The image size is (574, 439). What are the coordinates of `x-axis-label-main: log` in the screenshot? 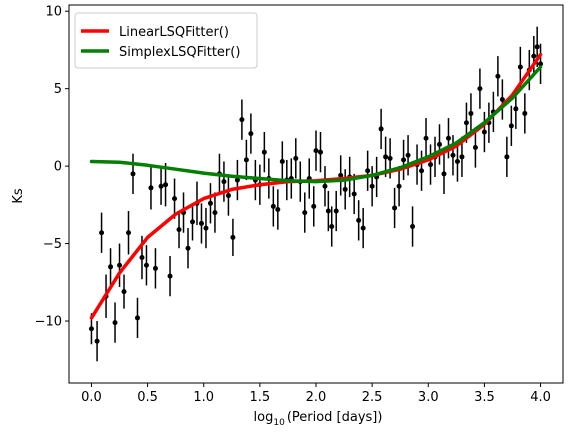 It's located at (264, 417).